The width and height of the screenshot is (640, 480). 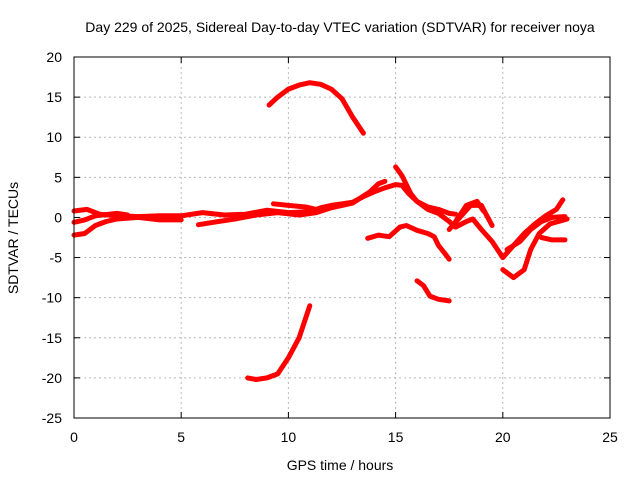 I want to click on y-tick-label: -20, so click(x=52, y=378).